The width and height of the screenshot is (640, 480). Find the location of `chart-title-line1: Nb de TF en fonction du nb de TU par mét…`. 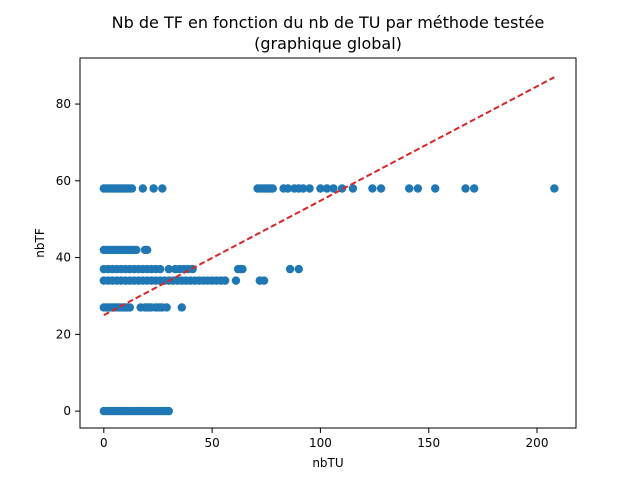

chart-title-line1: Nb de TF en fonction du nb de TU par mét… is located at coordinates (328, 22).